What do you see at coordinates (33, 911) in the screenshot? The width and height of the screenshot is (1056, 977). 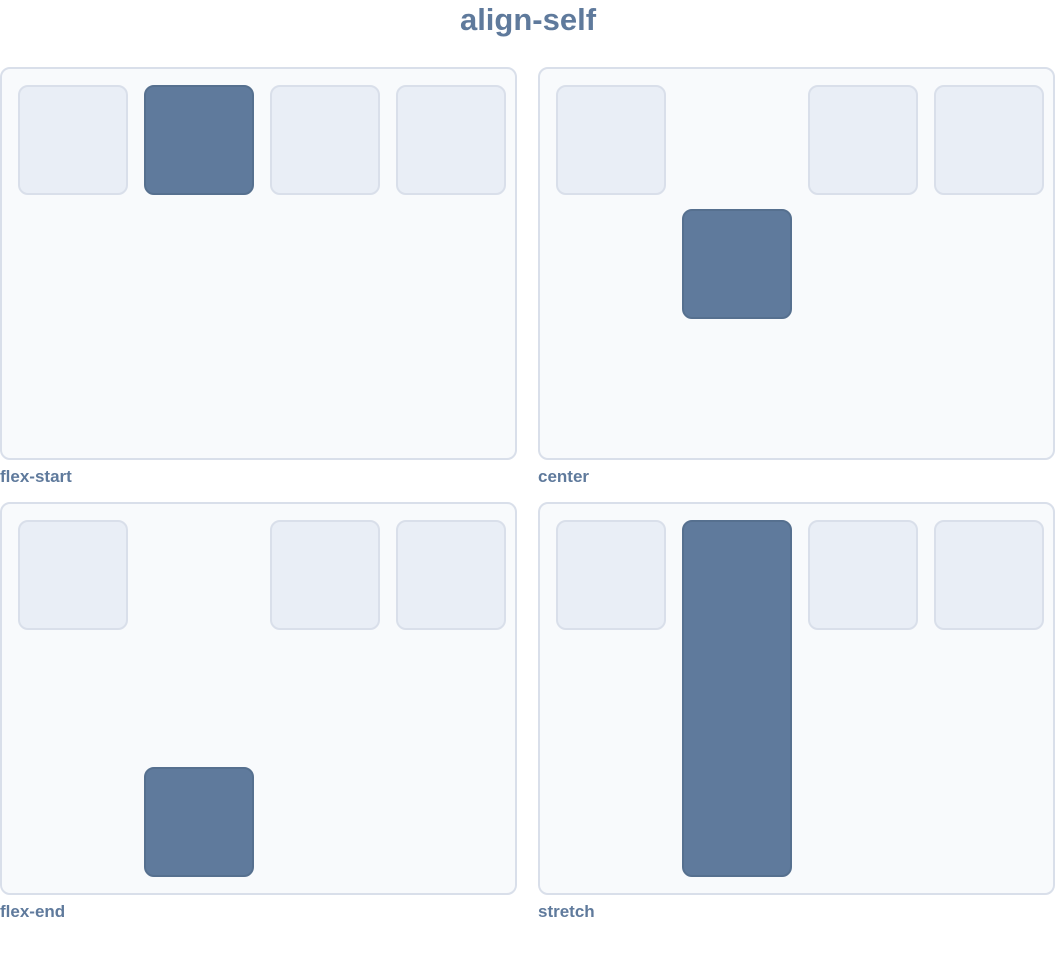 I see `panel-label: flex-end` at bounding box center [33, 911].